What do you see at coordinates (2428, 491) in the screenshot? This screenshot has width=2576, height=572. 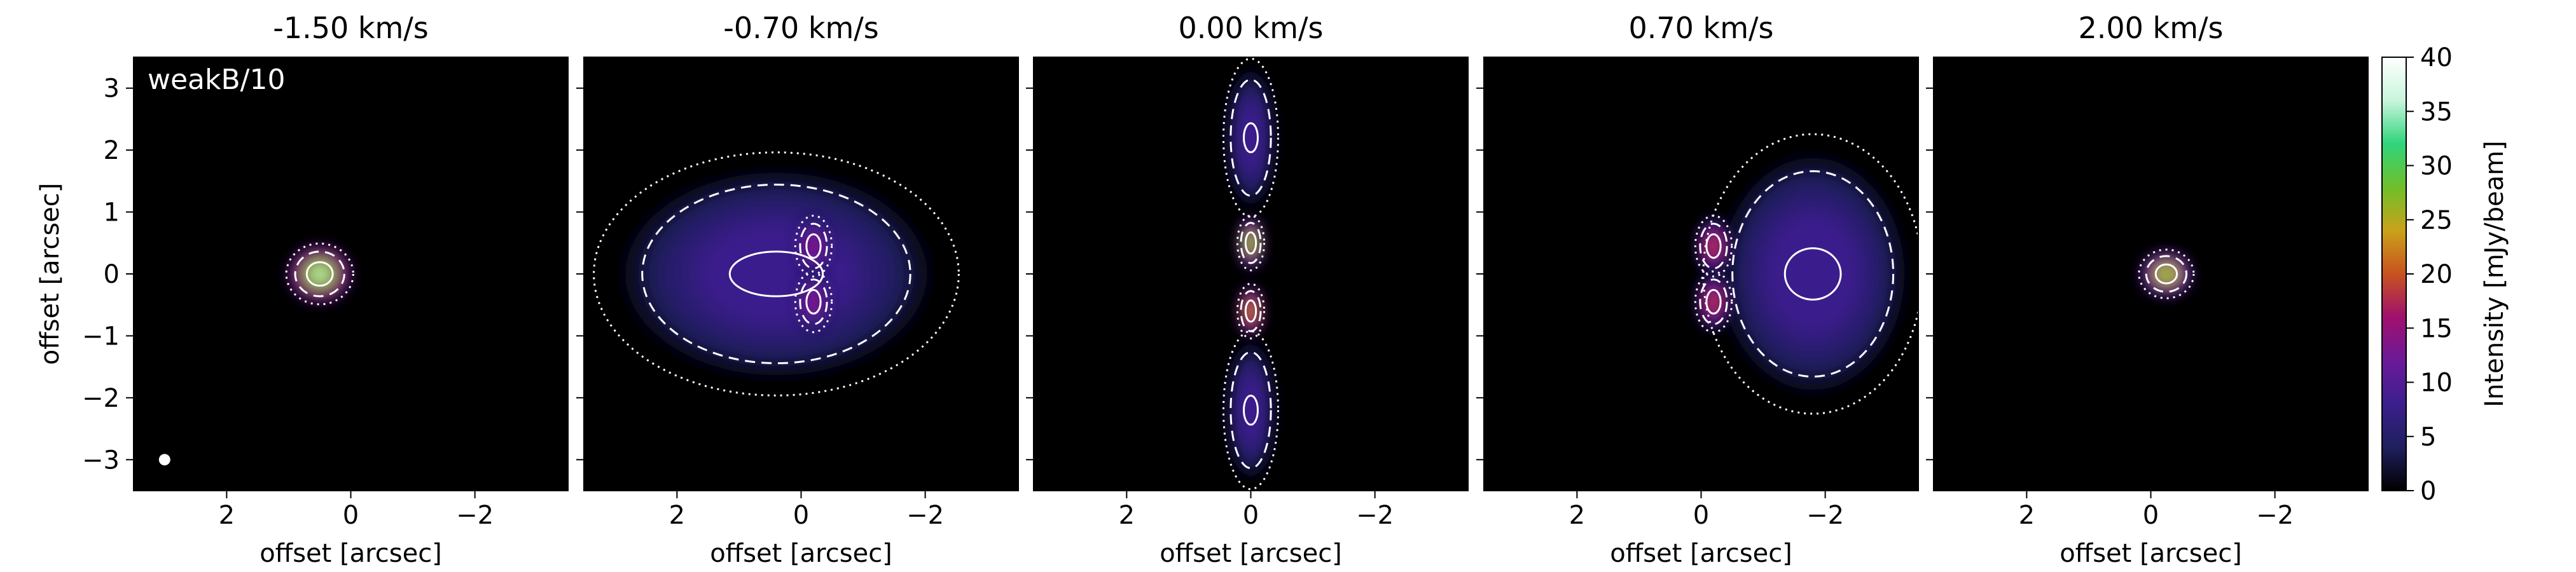 I see `colorbar-tick-label: 0` at bounding box center [2428, 491].